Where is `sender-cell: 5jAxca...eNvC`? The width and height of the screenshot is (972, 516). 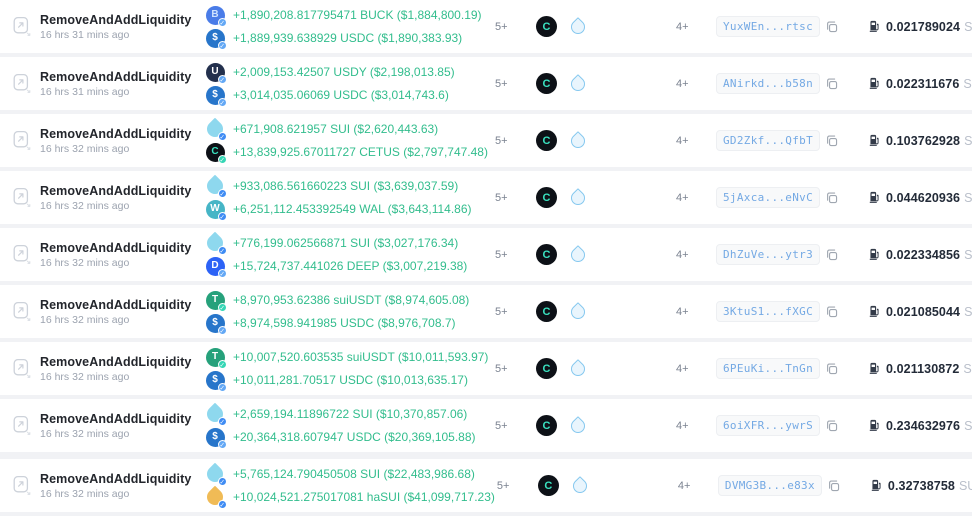 sender-cell: 5jAxca...eNvC is located at coordinates (779, 197).